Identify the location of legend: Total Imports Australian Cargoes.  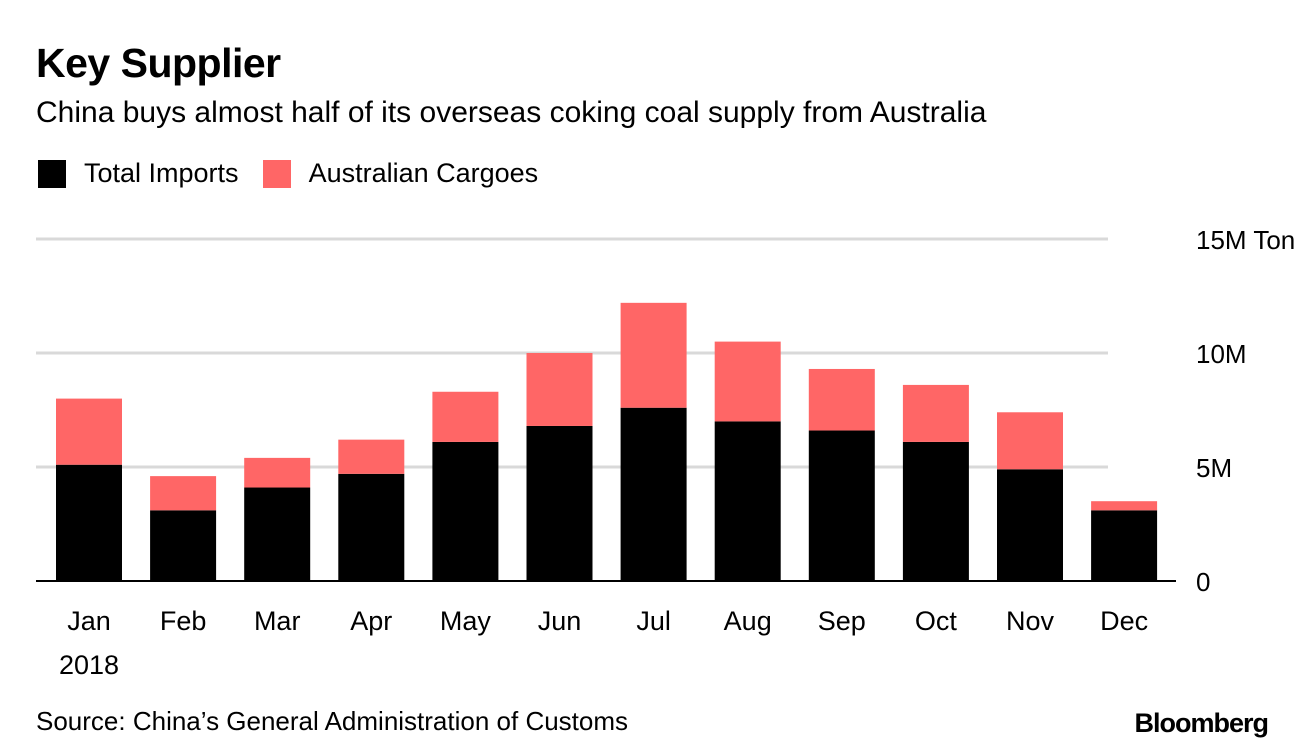
(300, 173).